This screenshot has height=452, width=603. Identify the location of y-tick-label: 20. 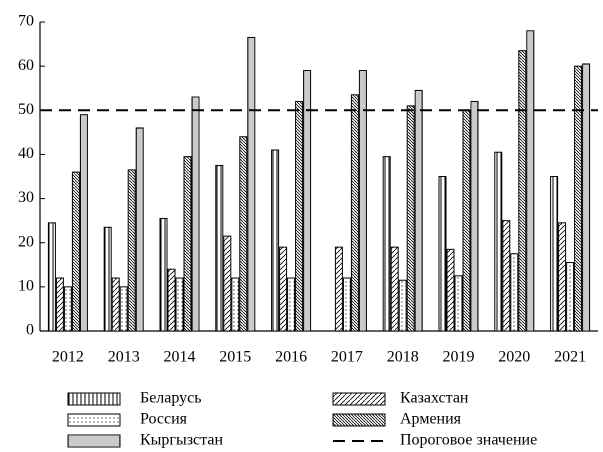
(26, 241).